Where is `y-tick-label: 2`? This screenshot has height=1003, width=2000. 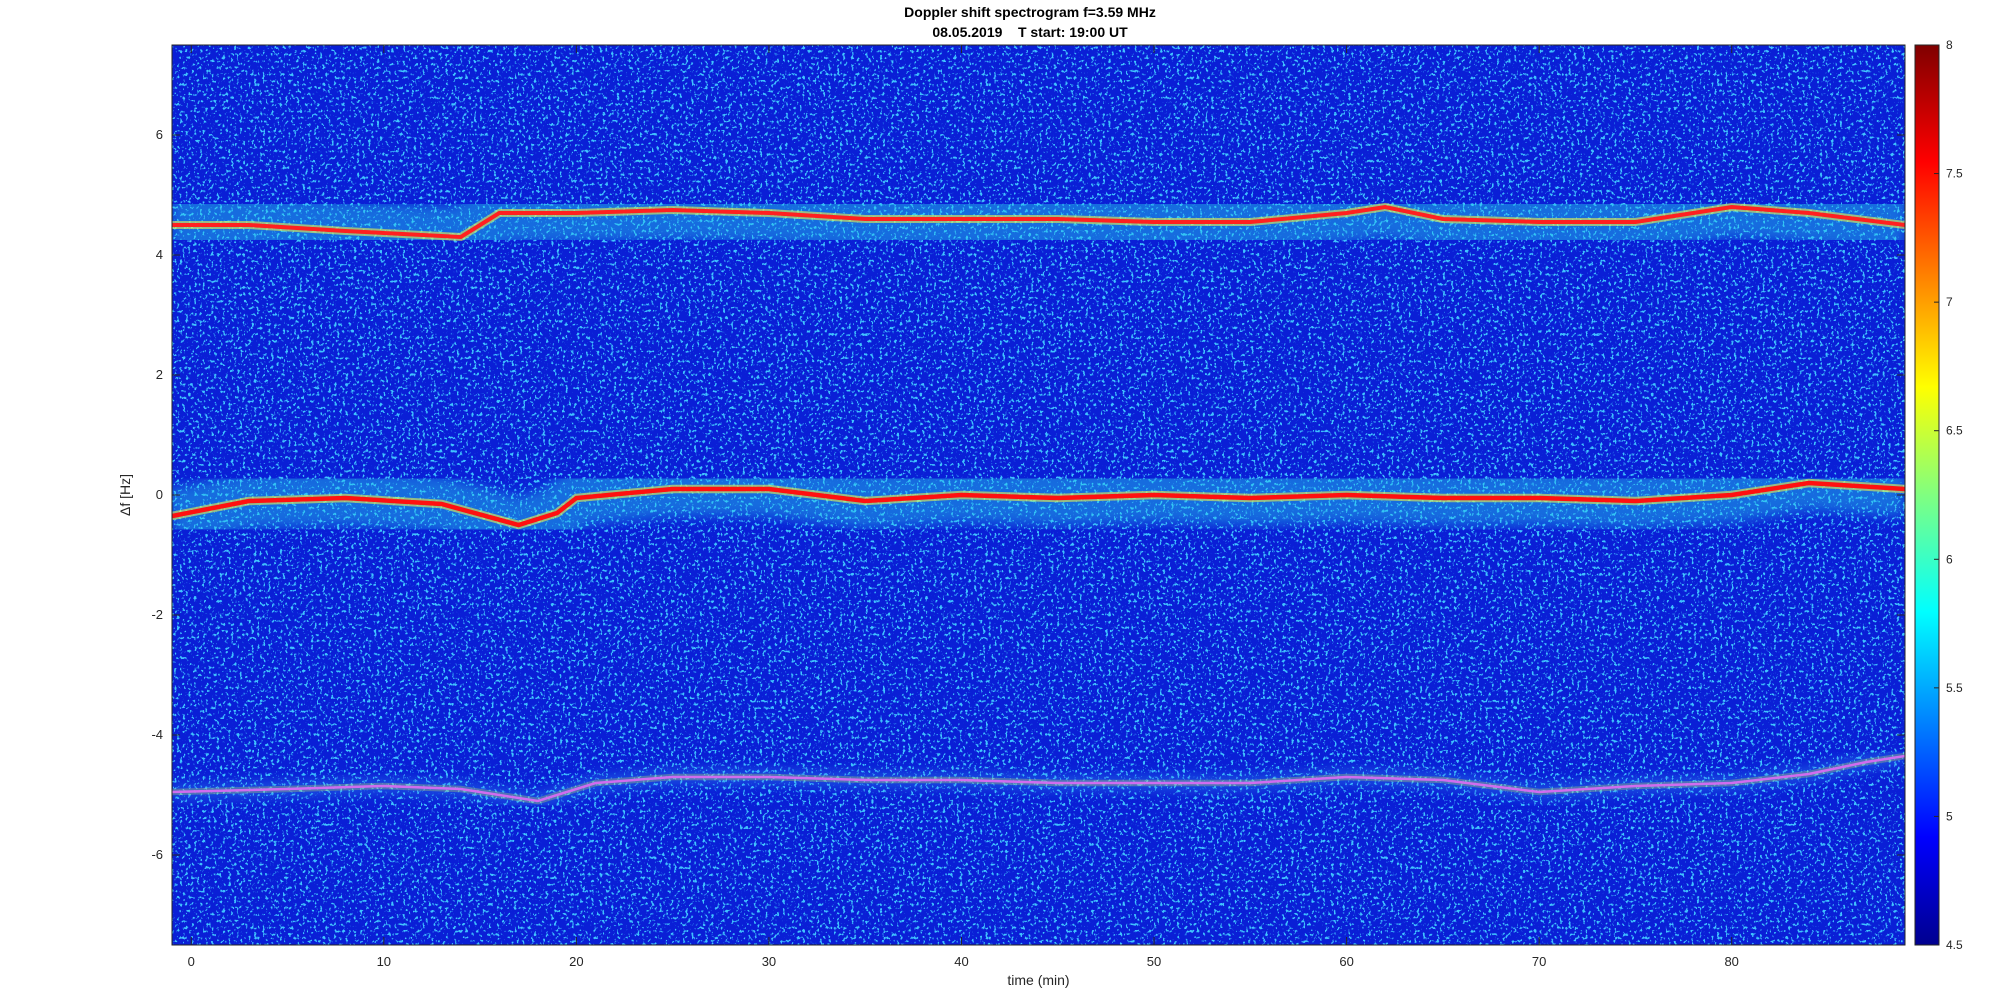 y-tick-label: 2 is located at coordinates (159, 374).